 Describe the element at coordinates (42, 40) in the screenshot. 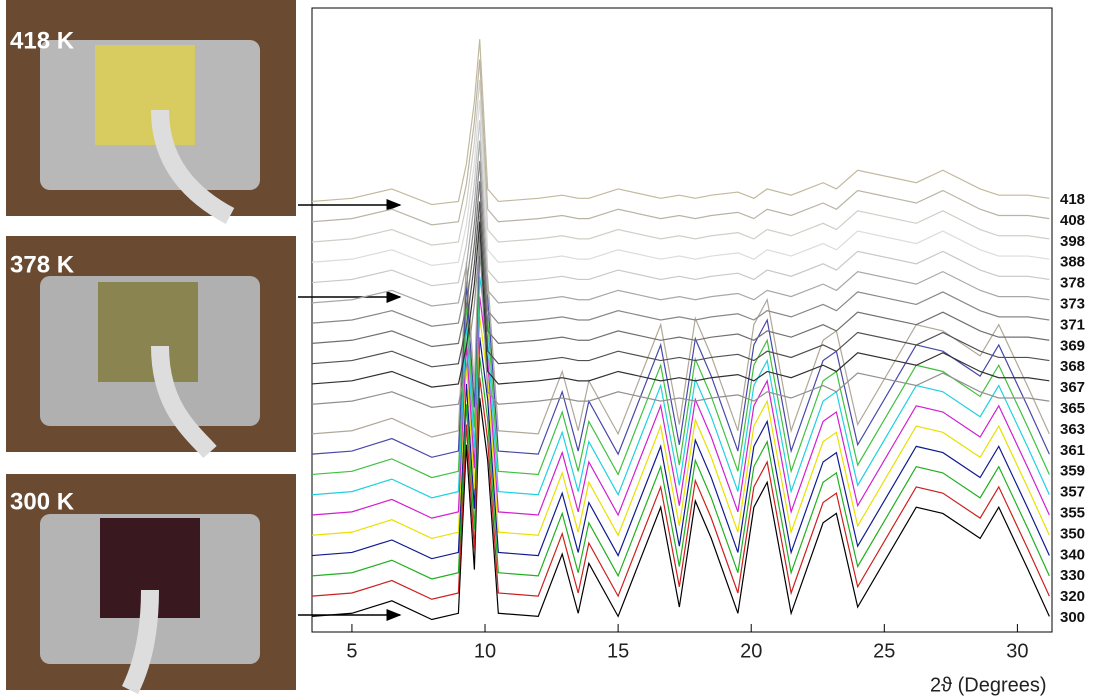

I see `photo-label: 418 K` at that location.